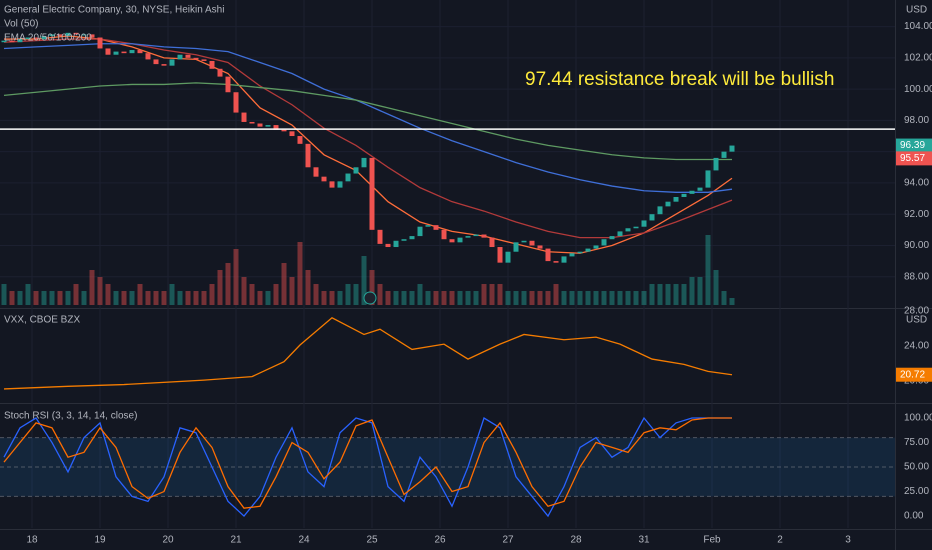 The width and height of the screenshot is (932, 550). What do you see at coordinates (916, 442) in the screenshot?
I see `y-tick-label: 75.00` at bounding box center [916, 442].